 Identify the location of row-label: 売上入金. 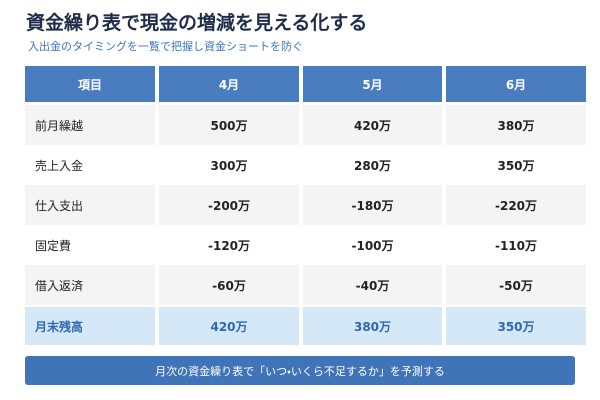
(59, 165).